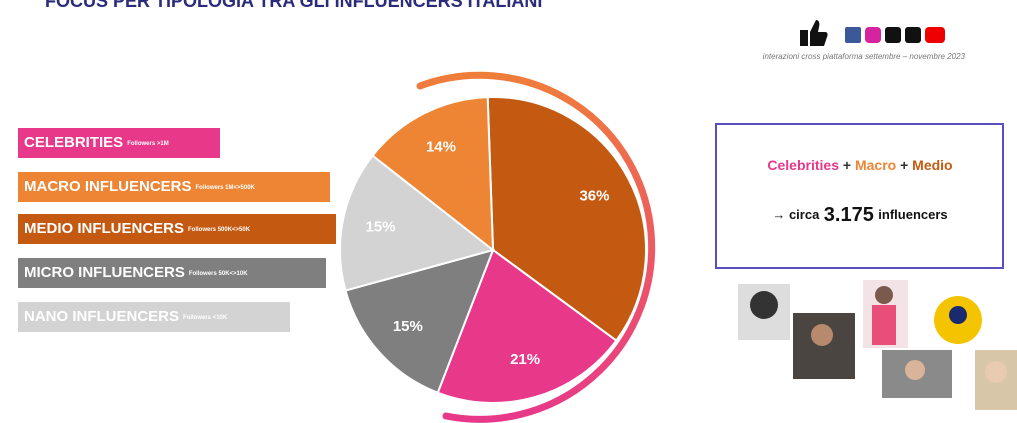  Describe the element at coordinates (218, 274) in the screenshot. I see `legend-note: Followers 50K<>10K` at that location.